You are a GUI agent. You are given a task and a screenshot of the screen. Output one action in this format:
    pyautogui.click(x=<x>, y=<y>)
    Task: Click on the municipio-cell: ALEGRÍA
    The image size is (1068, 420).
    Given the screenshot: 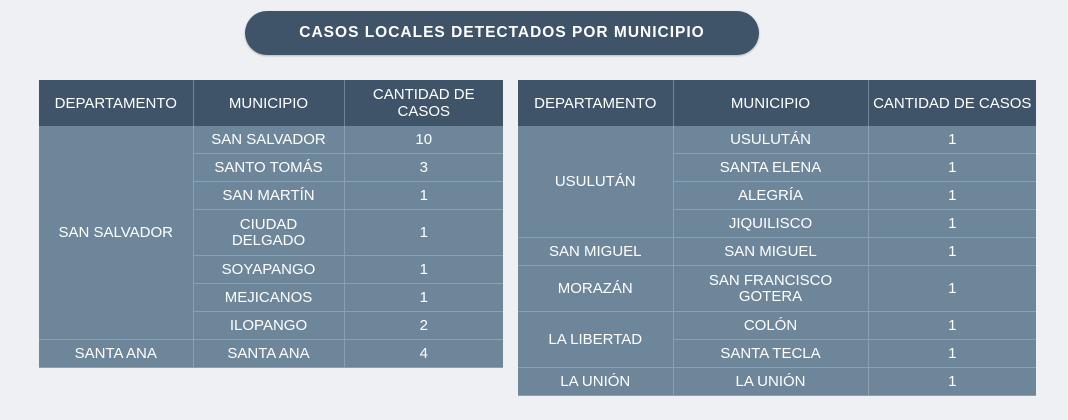 What is the action you would take?
    pyautogui.click(x=771, y=195)
    